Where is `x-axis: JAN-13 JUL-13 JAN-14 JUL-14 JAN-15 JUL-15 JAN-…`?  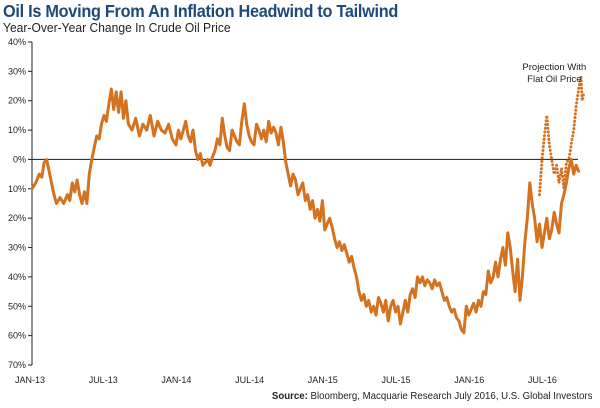 x-axis: JAN-13 JUL-13 JAN-14 JUL-14 JAN-15 JUL-15 JAN-… is located at coordinates (286, 380).